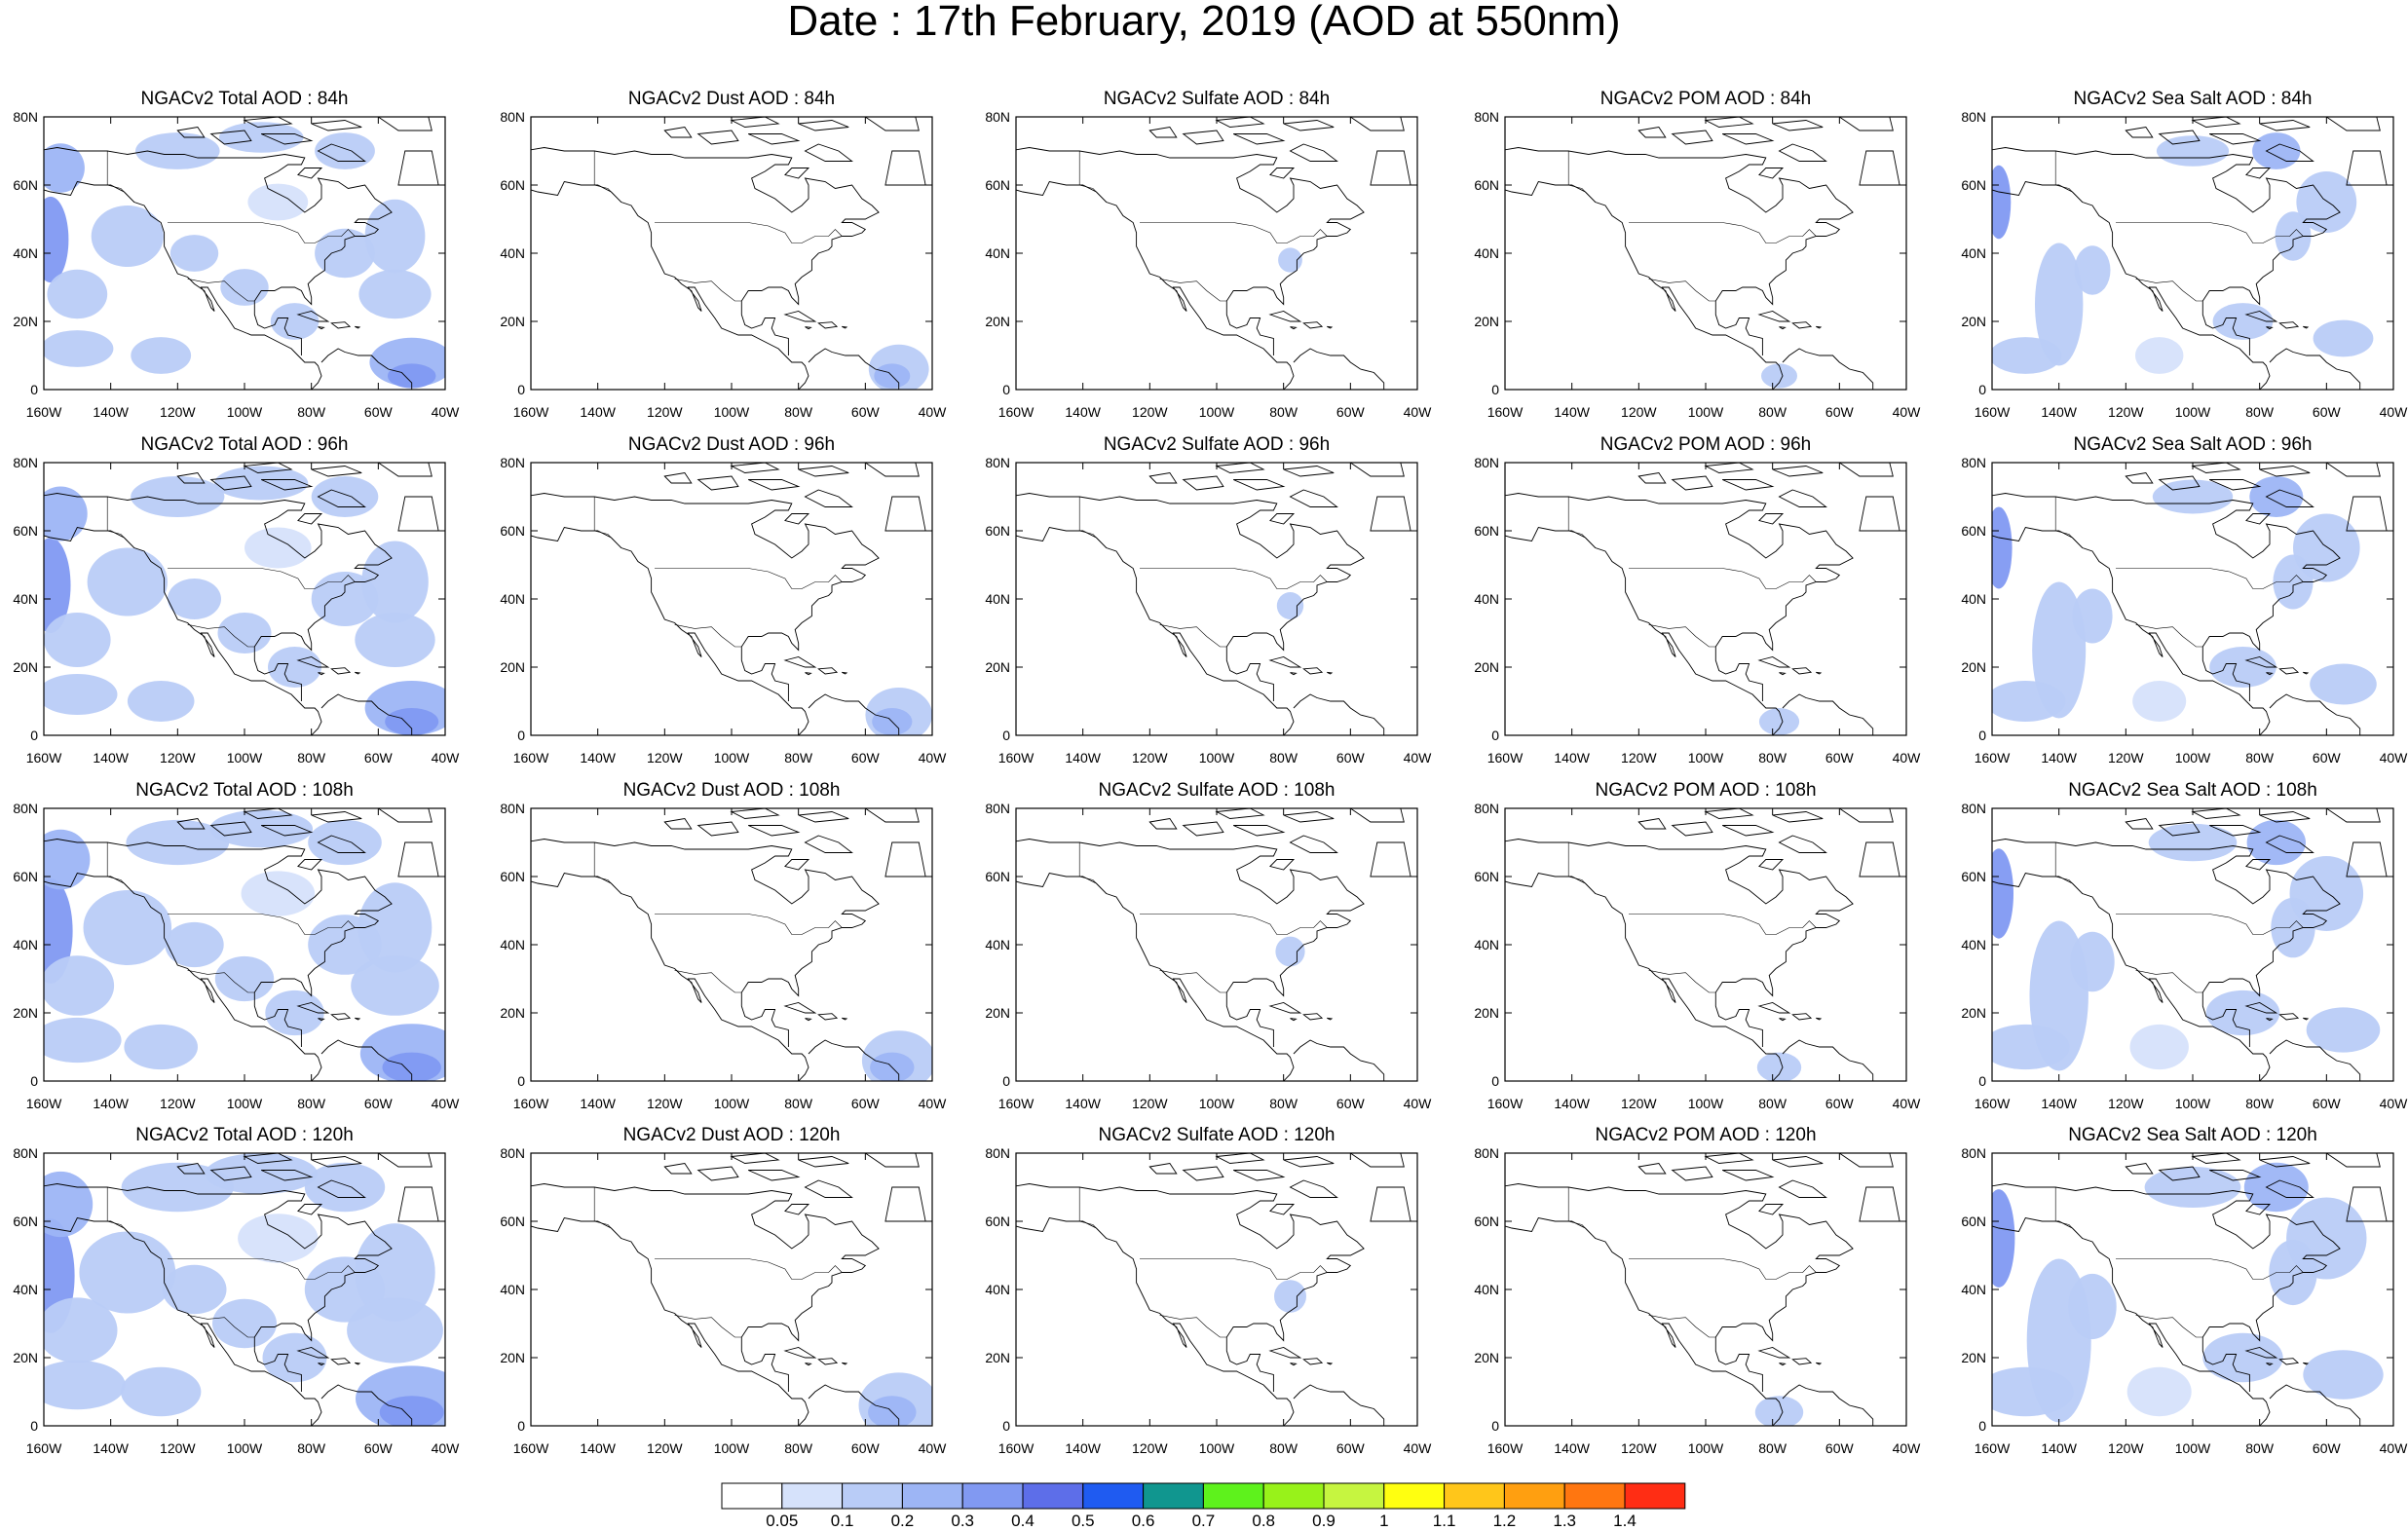 The height and width of the screenshot is (1531, 2408). I want to click on colorbar-label: 0.4, so click(1023, 1519).